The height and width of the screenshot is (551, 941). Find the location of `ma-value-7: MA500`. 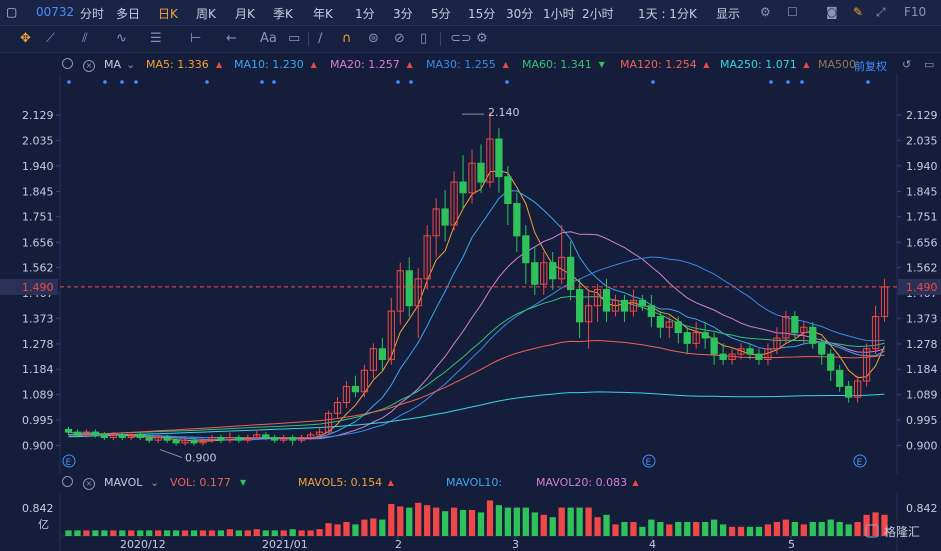

ma-value-7: MA500 is located at coordinates (837, 64).